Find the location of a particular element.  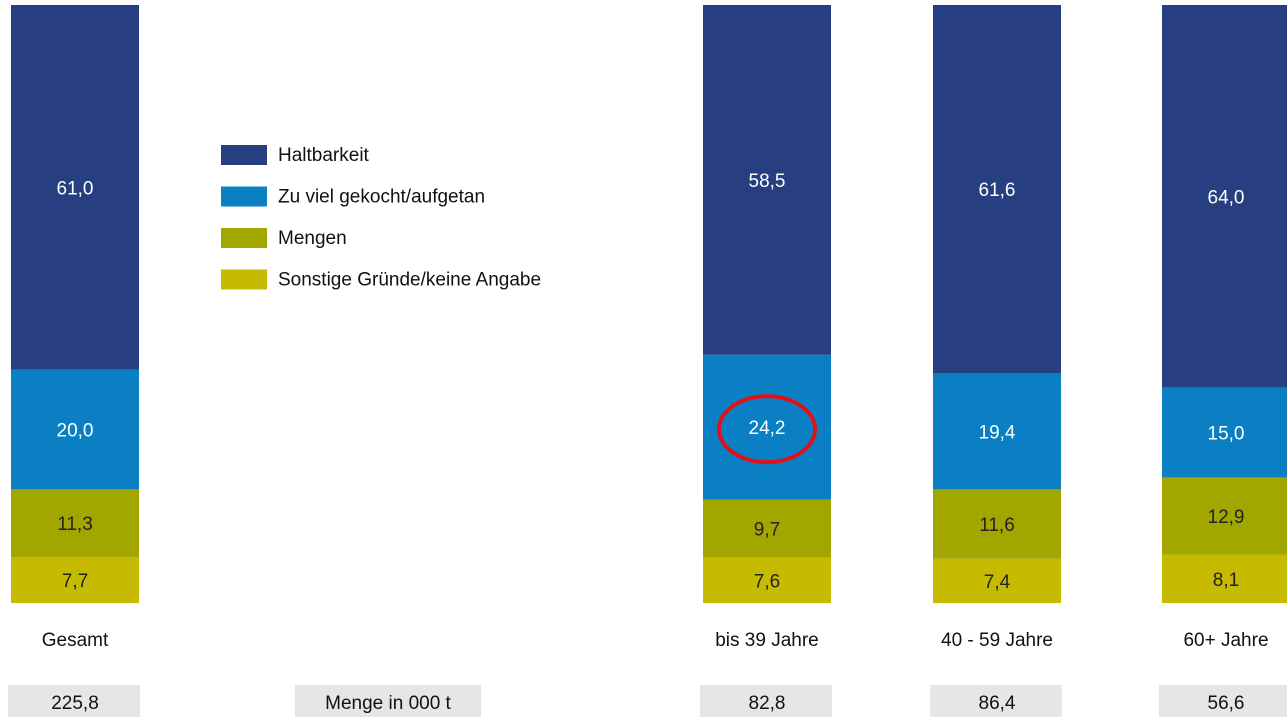

value-label: 11,3 is located at coordinates (75, 524).